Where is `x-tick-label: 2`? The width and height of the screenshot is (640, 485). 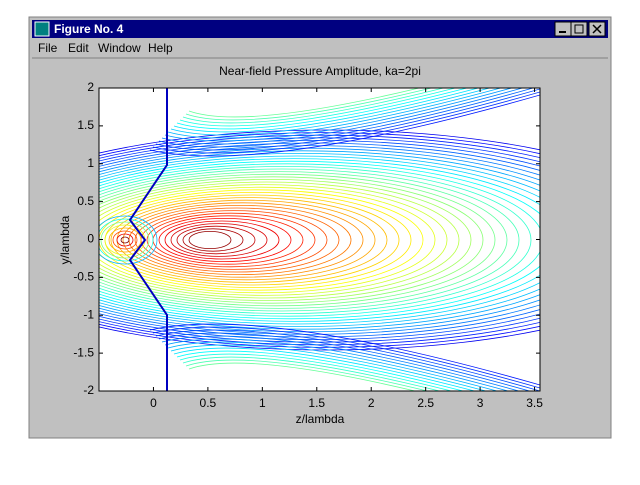
x-tick-label: 2 is located at coordinates (371, 403).